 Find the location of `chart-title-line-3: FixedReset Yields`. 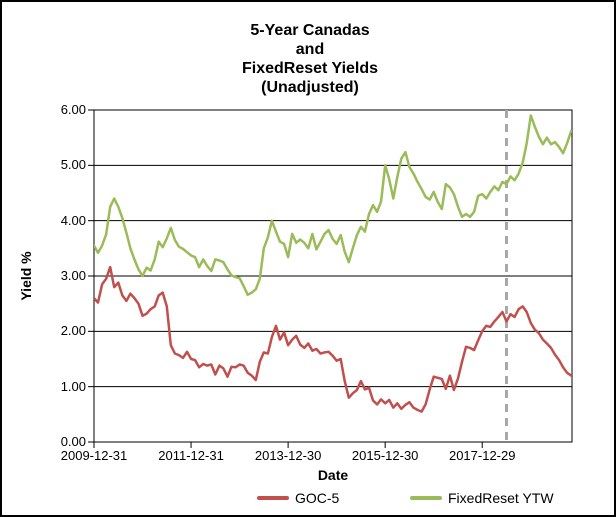

chart-title-line-3: FixedReset Yields is located at coordinates (310, 68).